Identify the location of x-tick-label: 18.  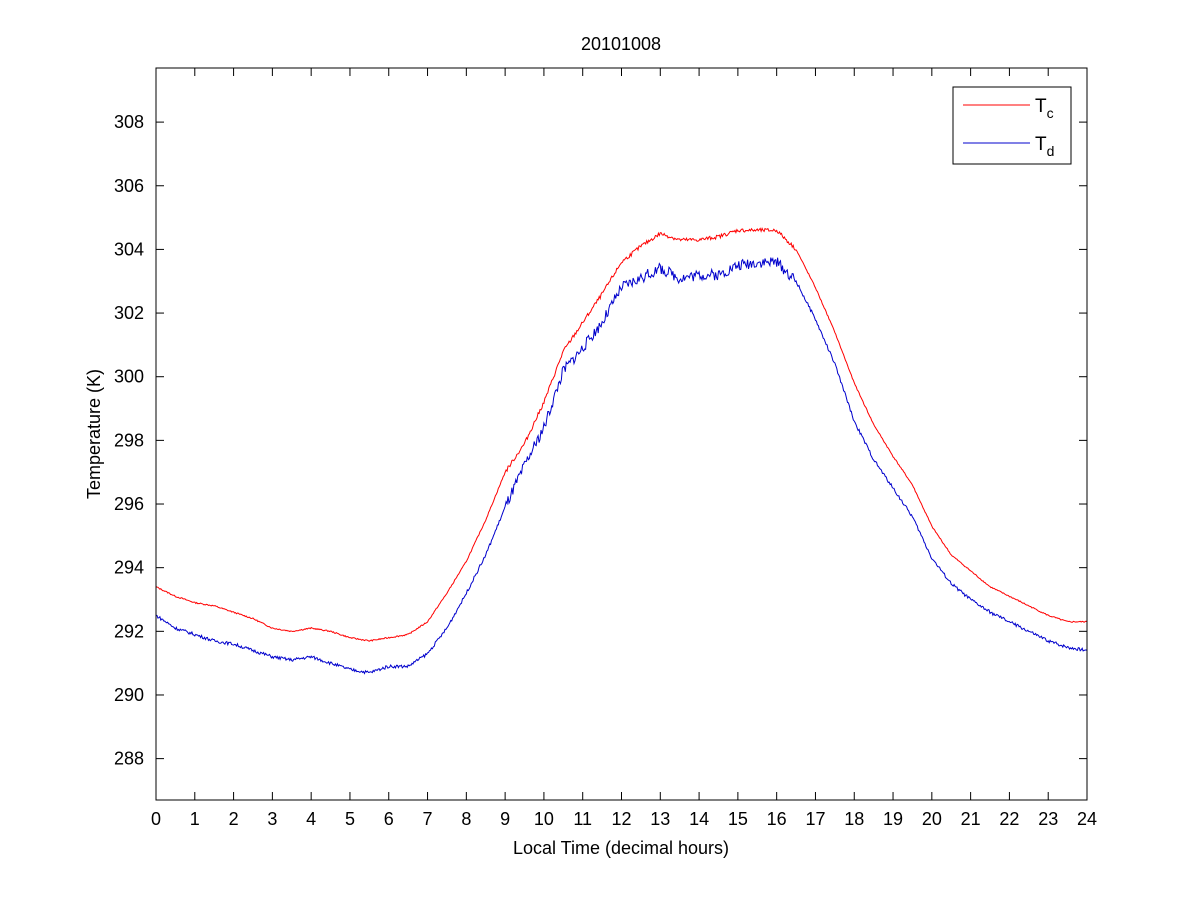
(854, 819).